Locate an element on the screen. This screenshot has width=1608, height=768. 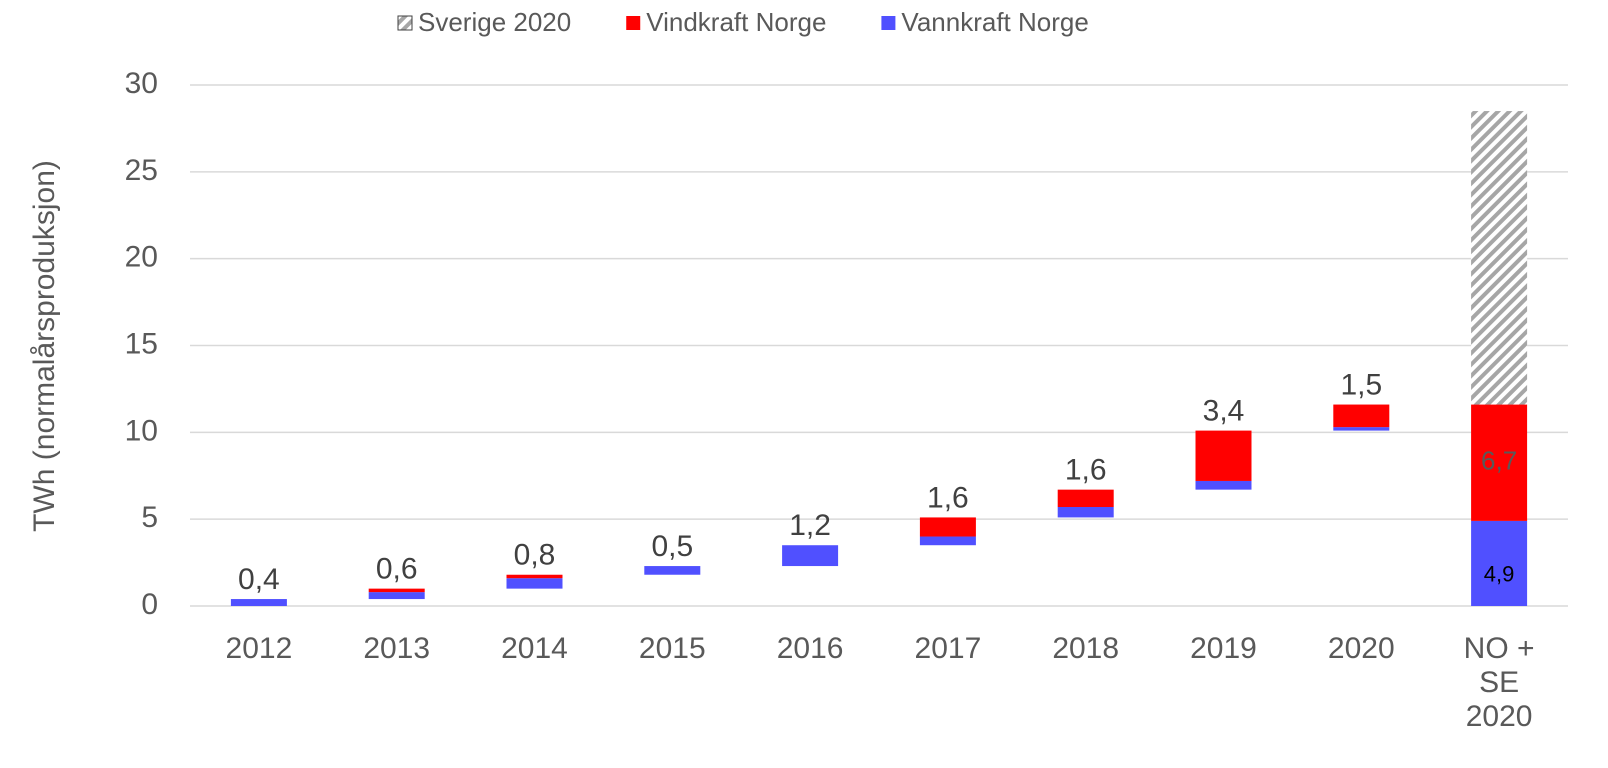
y-tick-label: 0 is located at coordinates (149, 604).